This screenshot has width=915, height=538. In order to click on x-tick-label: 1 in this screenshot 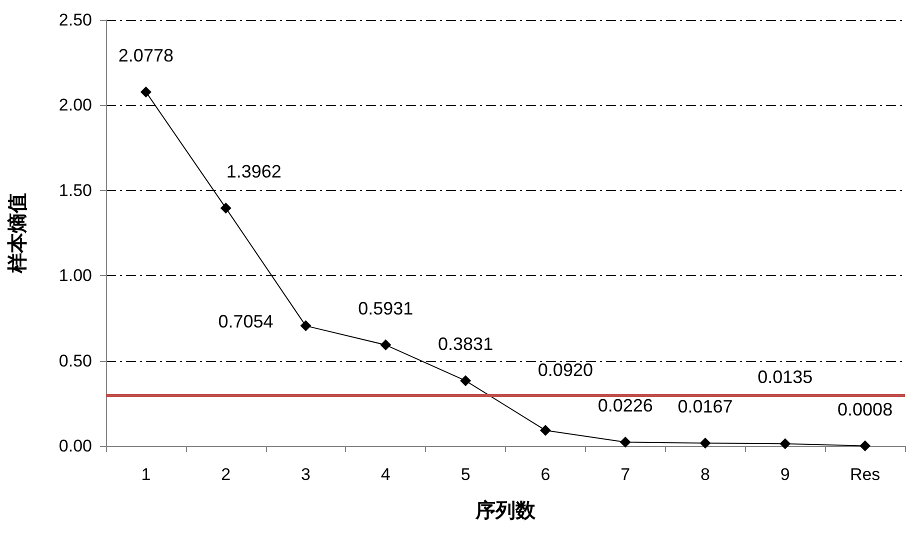, I will do `click(146, 474)`.